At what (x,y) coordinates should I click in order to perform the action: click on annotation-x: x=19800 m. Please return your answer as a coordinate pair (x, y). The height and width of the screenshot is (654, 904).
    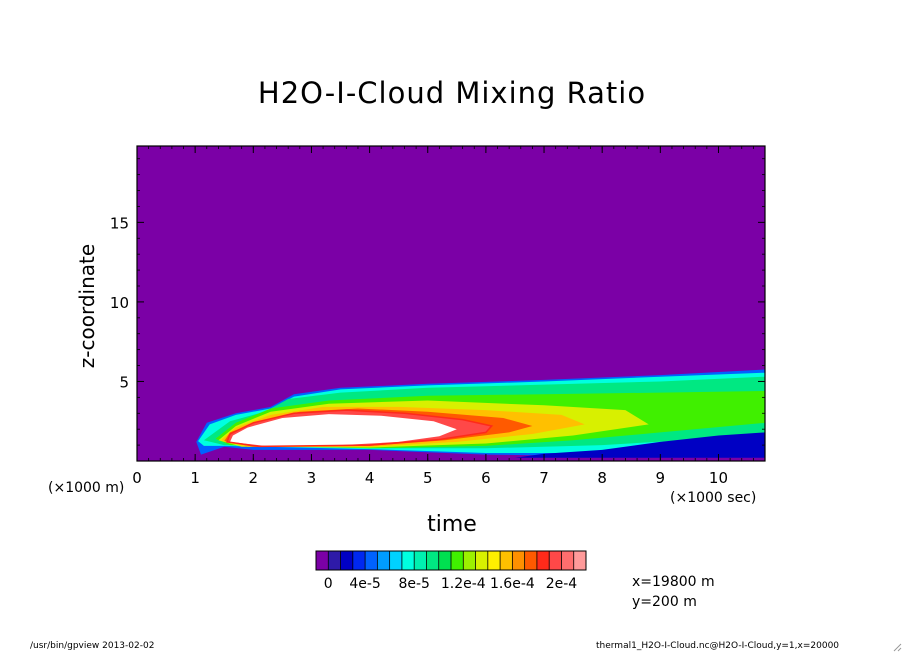
    Looking at the image, I should click on (673, 582).